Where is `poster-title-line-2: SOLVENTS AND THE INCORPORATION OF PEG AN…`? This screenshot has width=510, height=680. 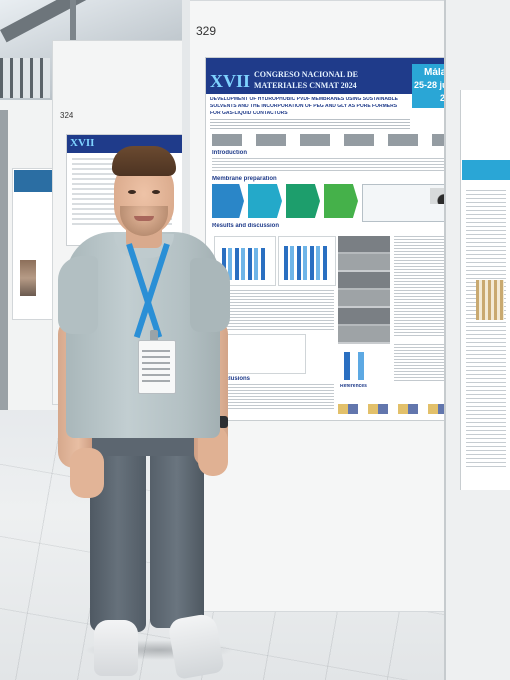 poster-title-line-2: SOLVENTS AND THE INCORPORATION OF PEG AN… is located at coordinates (304, 106).